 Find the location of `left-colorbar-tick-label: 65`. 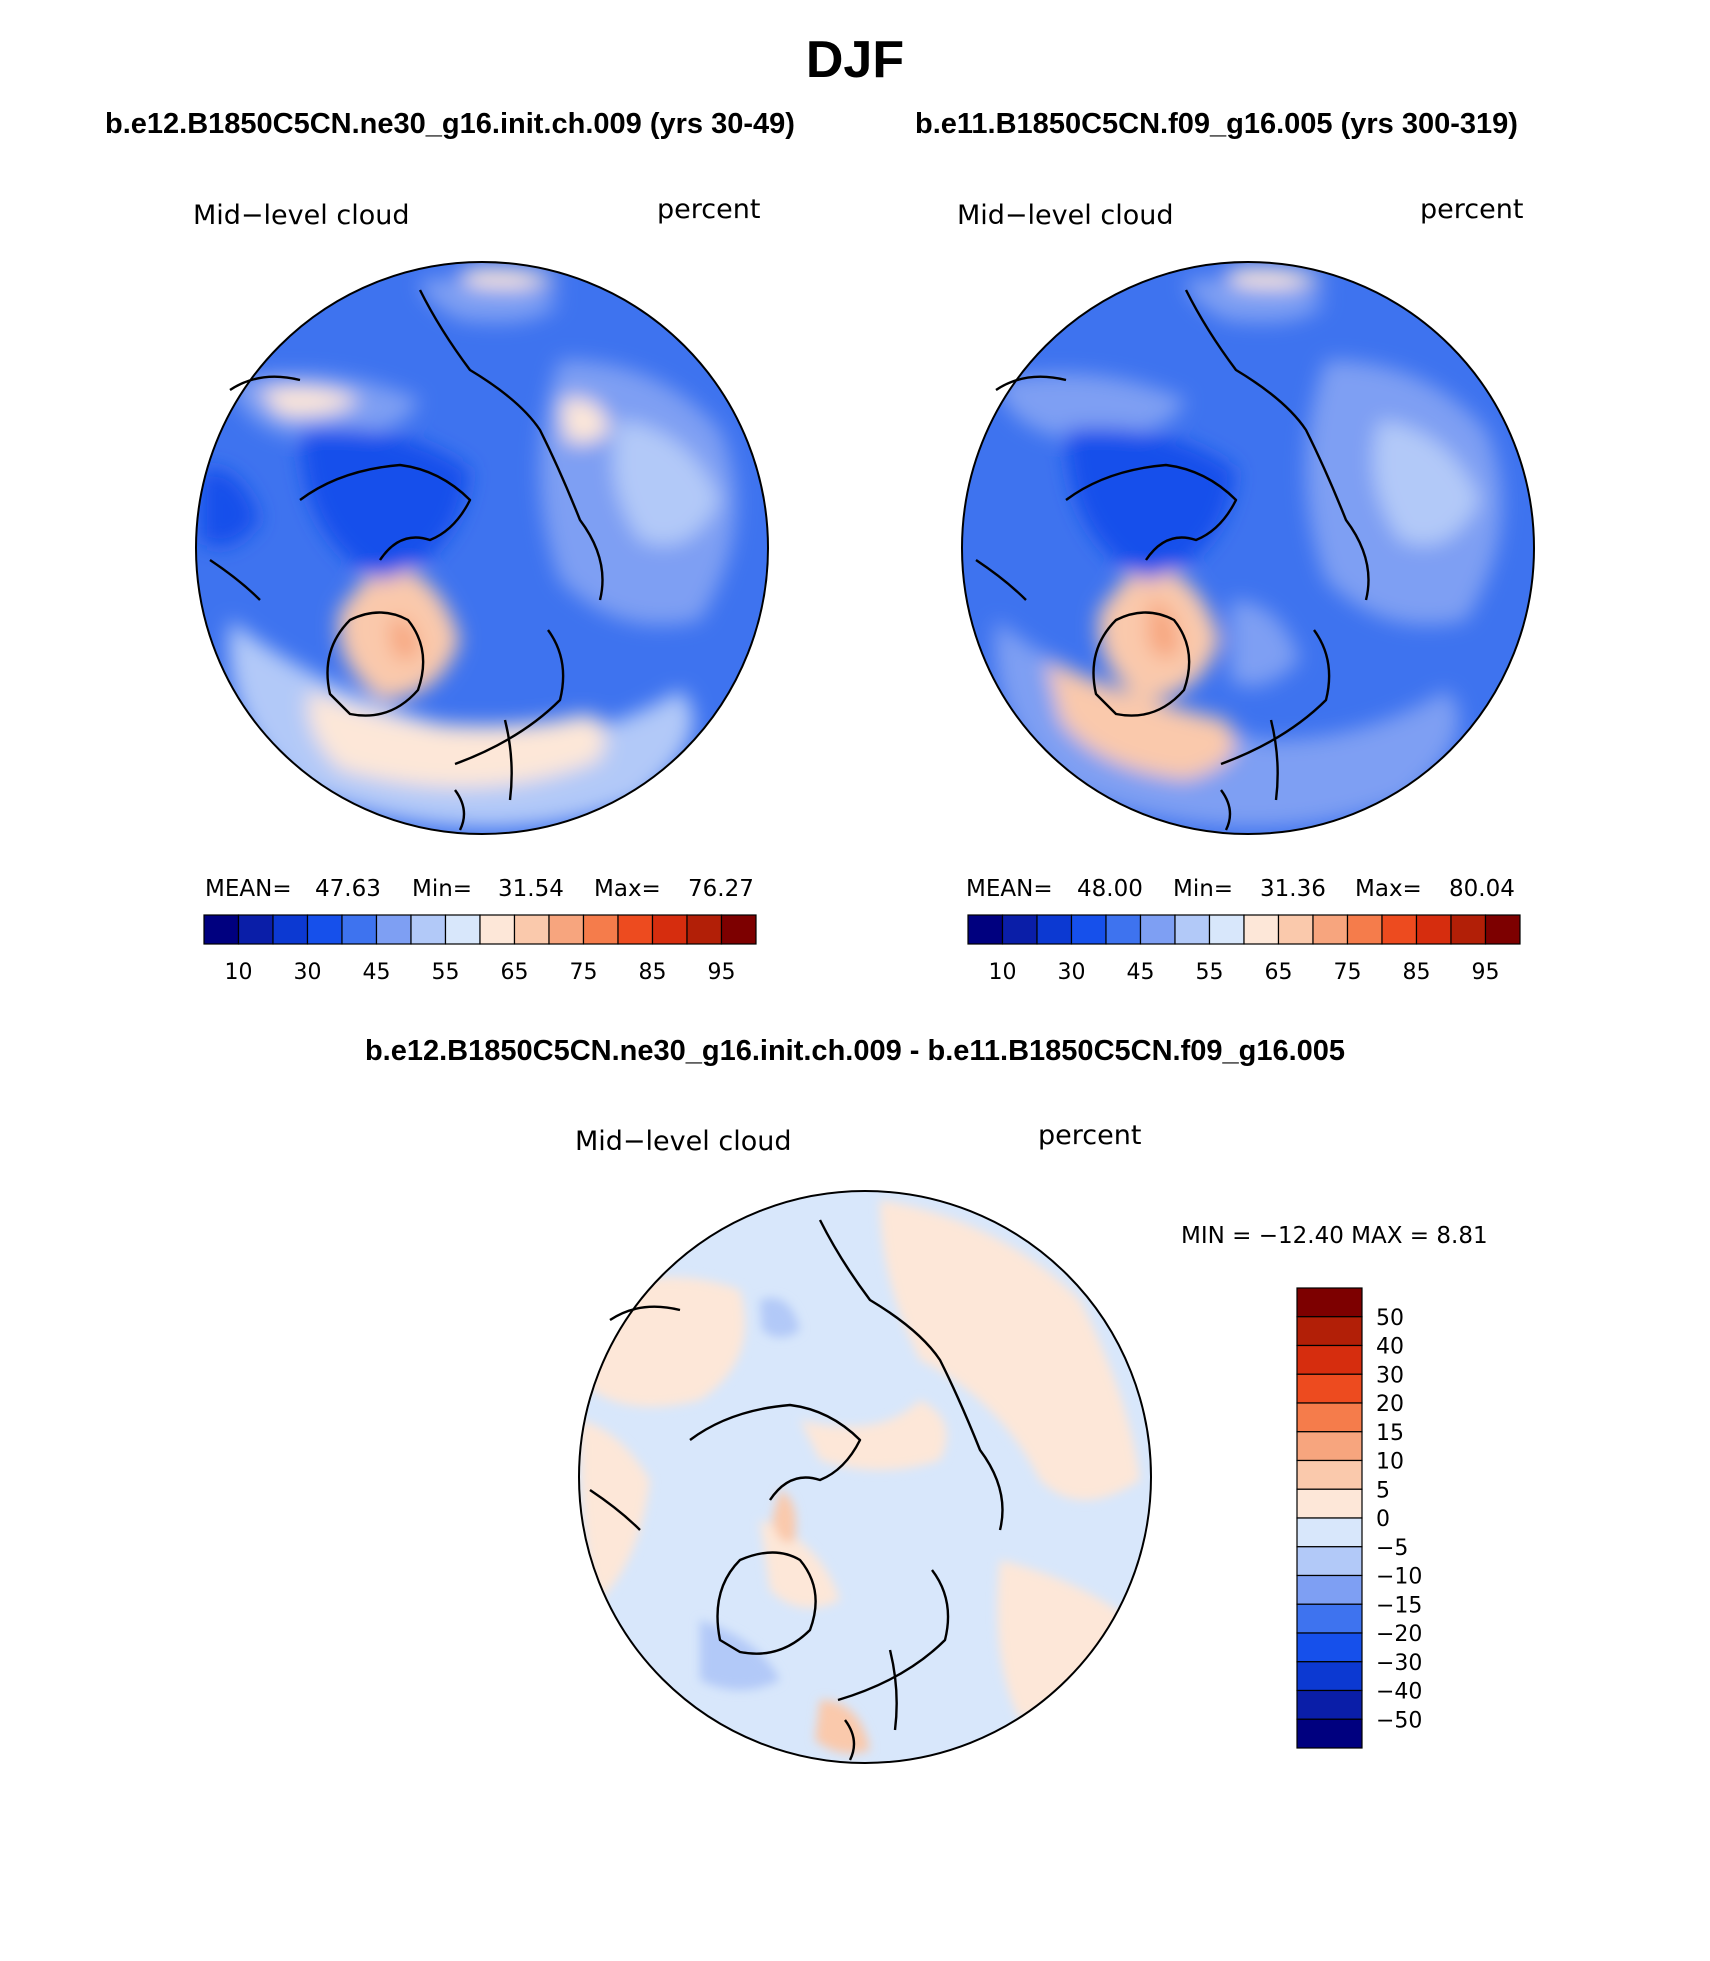

left-colorbar-tick-label: 65 is located at coordinates (515, 972).